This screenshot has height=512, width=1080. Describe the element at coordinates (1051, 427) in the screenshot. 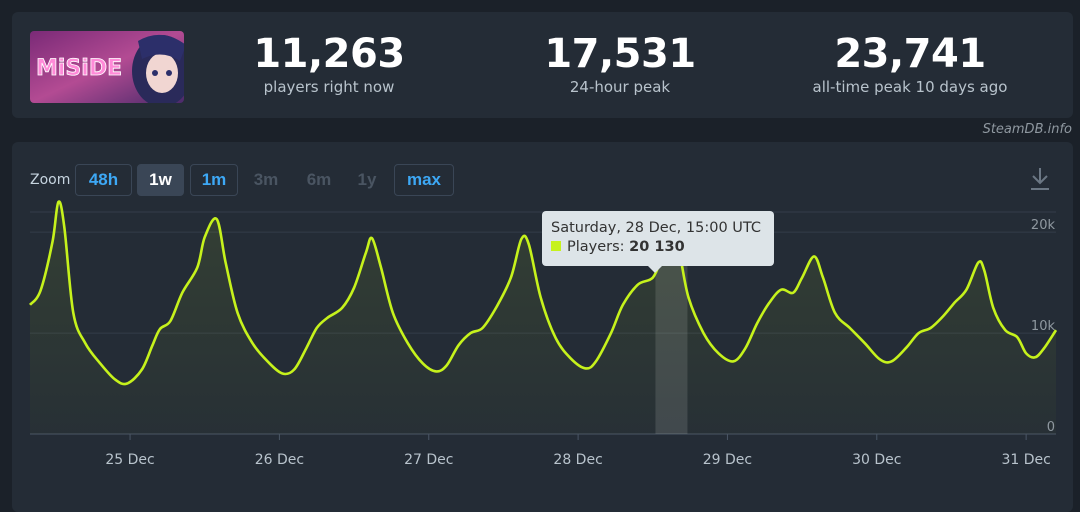

I see `y-tick-label: 0` at that location.